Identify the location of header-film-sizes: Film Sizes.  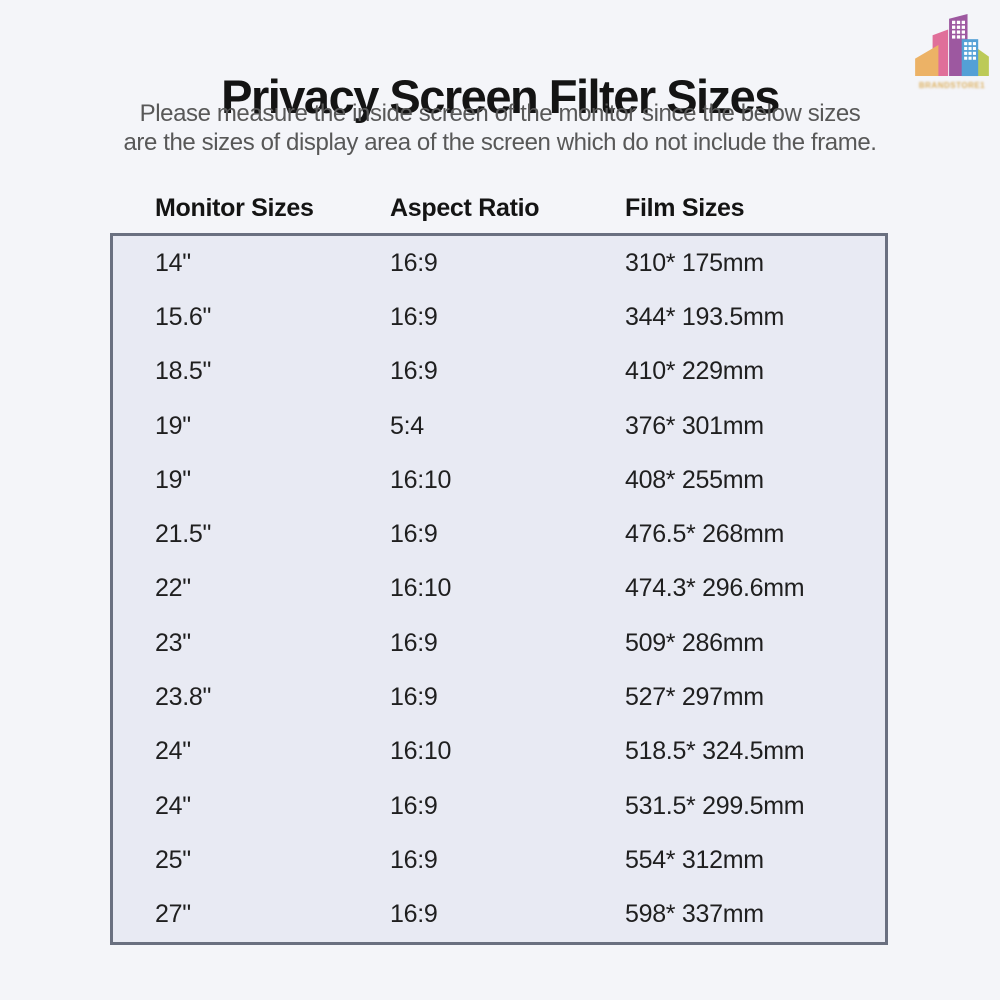
(685, 208).